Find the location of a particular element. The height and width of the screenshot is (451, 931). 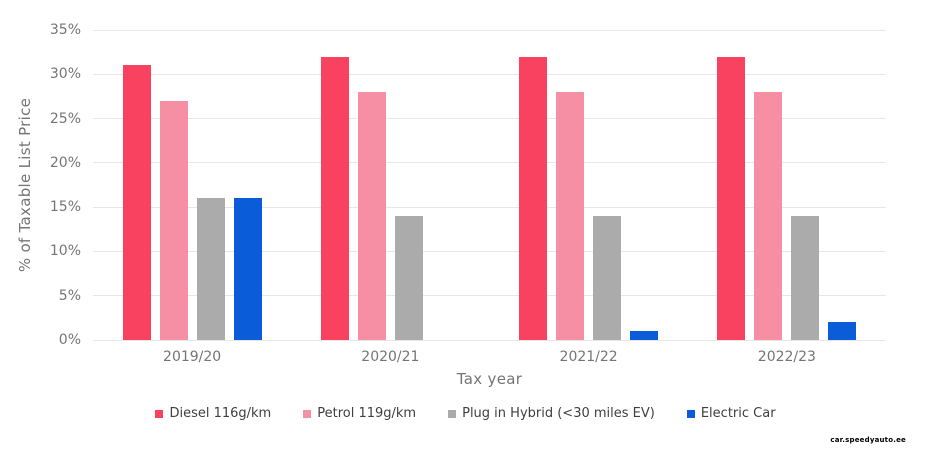

bar-s3-c3 is located at coordinates (842, 331).